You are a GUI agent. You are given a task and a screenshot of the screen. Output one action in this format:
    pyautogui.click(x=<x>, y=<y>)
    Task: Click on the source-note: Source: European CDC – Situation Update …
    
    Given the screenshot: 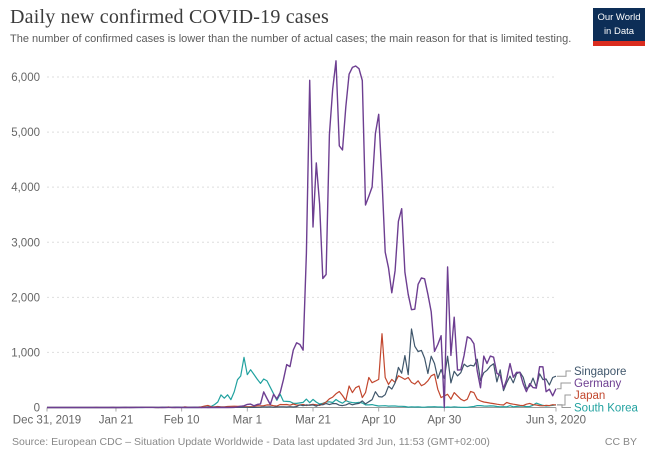 What is the action you would take?
    pyautogui.click(x=251, y=442)
    